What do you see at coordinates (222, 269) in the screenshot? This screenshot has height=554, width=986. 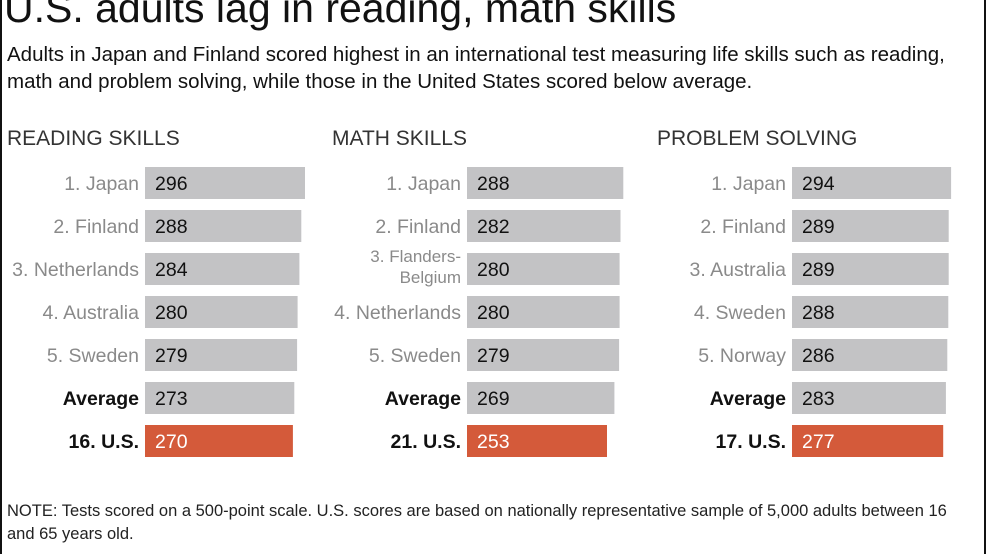 I see `bar-3-netherlands` at bounding box center [222, 269].